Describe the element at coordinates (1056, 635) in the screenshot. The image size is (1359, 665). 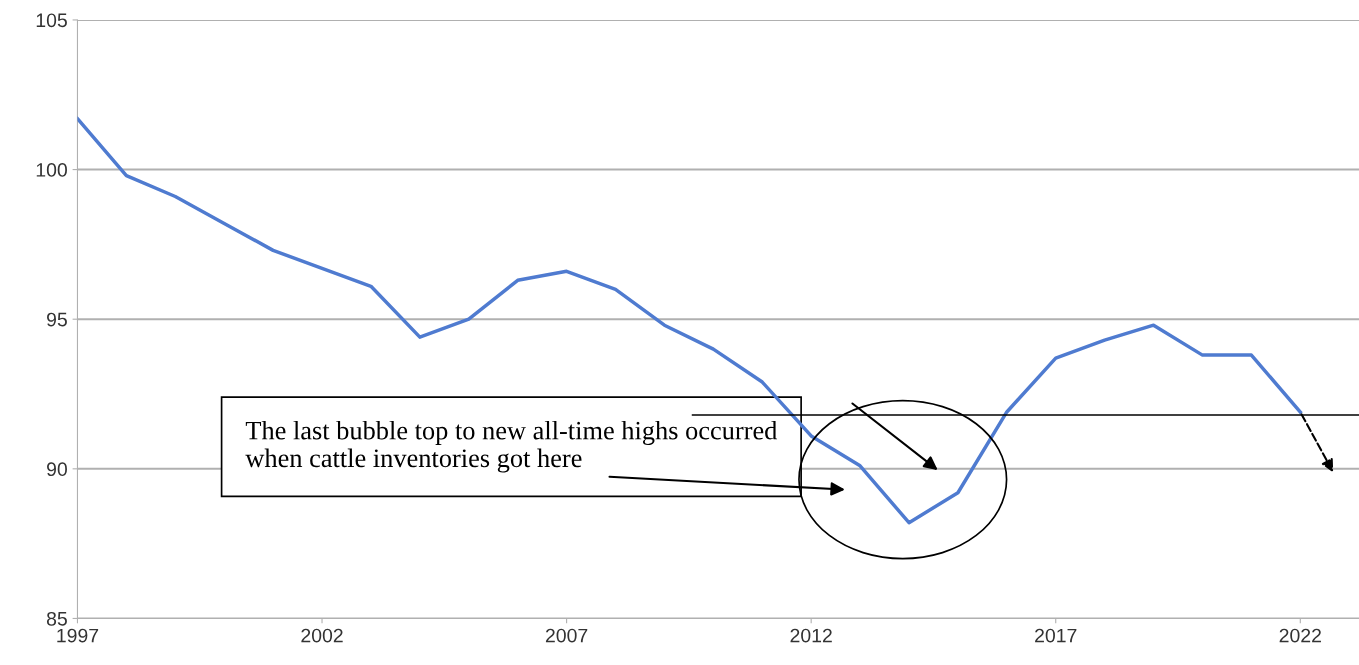
I see `x-tick-label: 2017` at that location.